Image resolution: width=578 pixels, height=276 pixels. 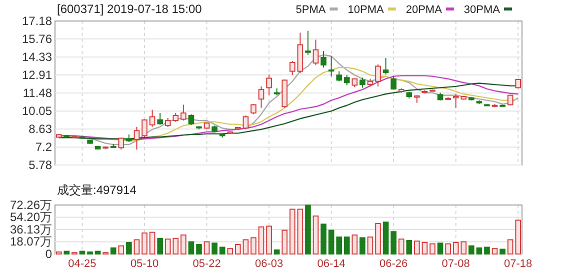 I want to click on x-tick-label: 06-26, so click(x=394, y=264).